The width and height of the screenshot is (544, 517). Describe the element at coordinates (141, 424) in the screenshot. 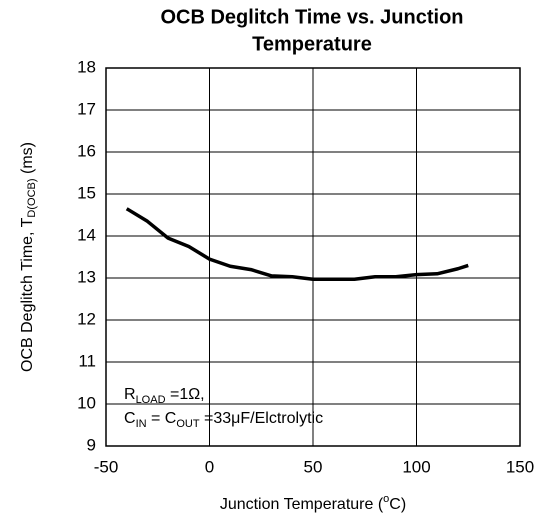

I see `annotation-sub: IN` at that location.